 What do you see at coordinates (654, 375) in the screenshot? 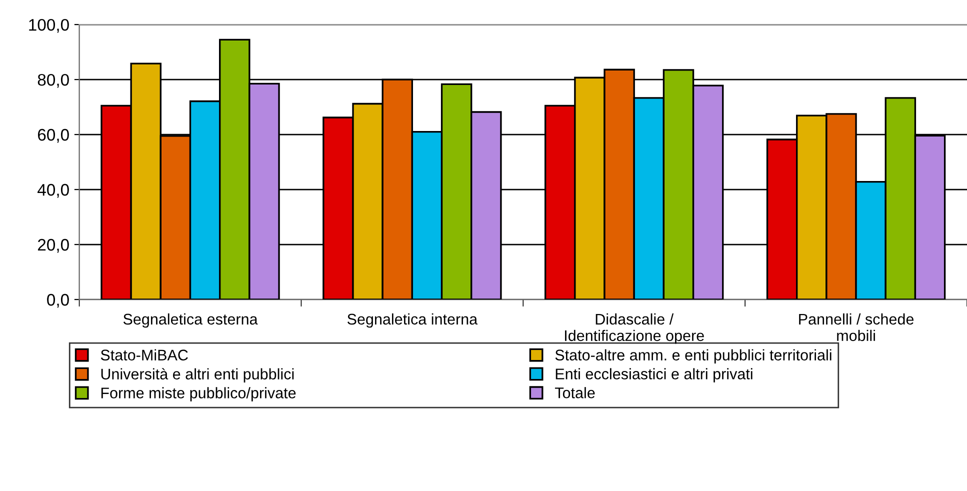
I see `legend-label: Enti ecclesiastici e altri privati` at bounding box center [654, 375].